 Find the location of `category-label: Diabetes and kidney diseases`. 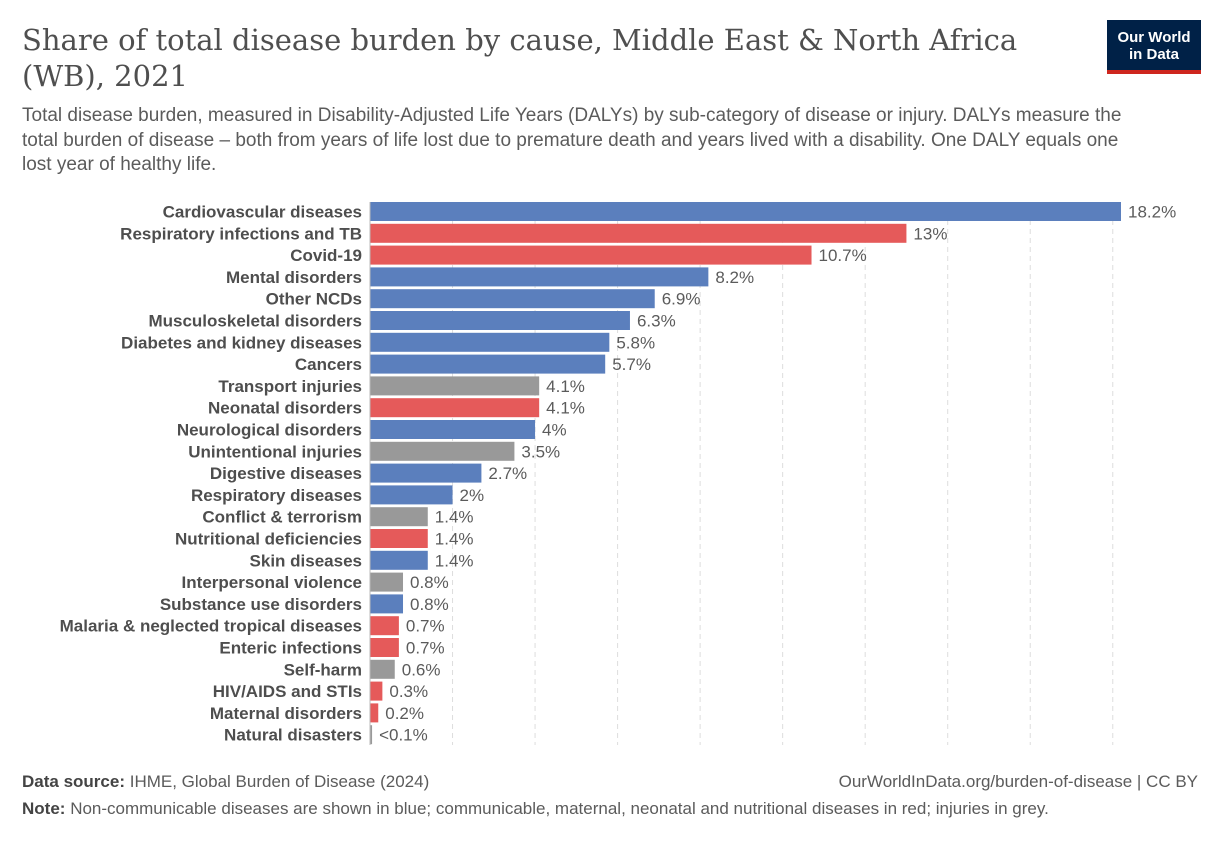

category-label: Diabetes and kidney diseases is located at coordinates (241, 342).